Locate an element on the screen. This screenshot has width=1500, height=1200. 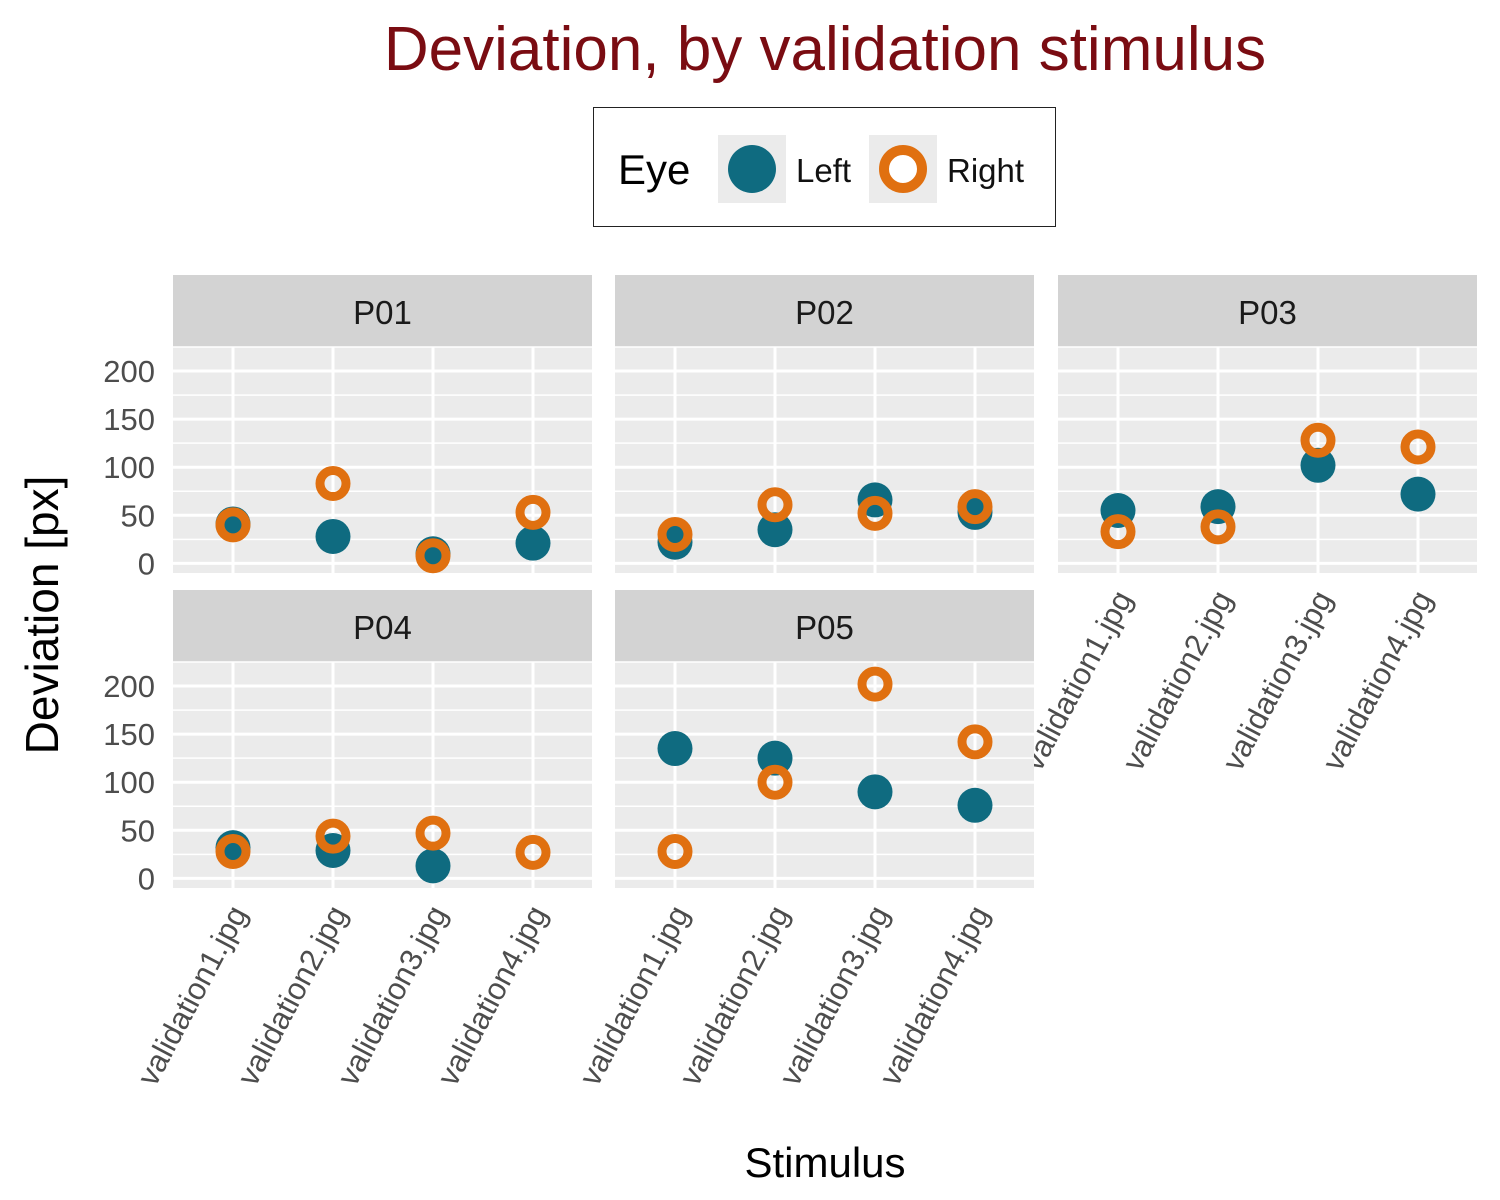
panel-P02: P02 is located at coordinates (824, 424).